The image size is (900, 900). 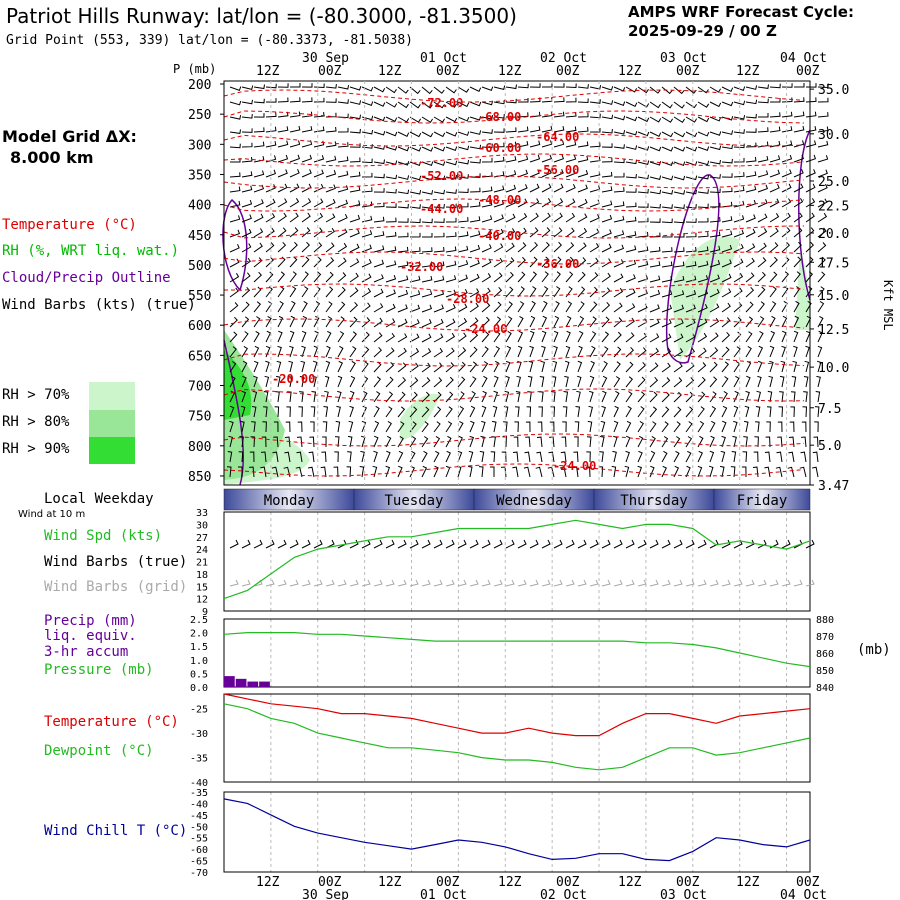 I want to click on top-date-label: 02 Oct, so click(x=563, y=58).